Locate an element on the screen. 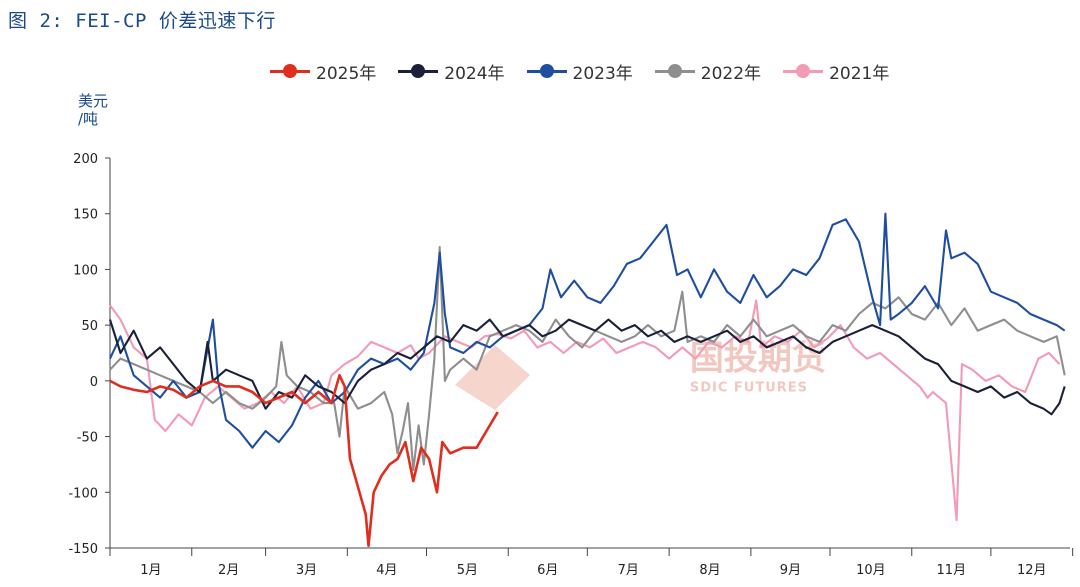  chart-legend: 2025年 2024年 2023年 2022年 2021年 is located at coordinates (579, 71).